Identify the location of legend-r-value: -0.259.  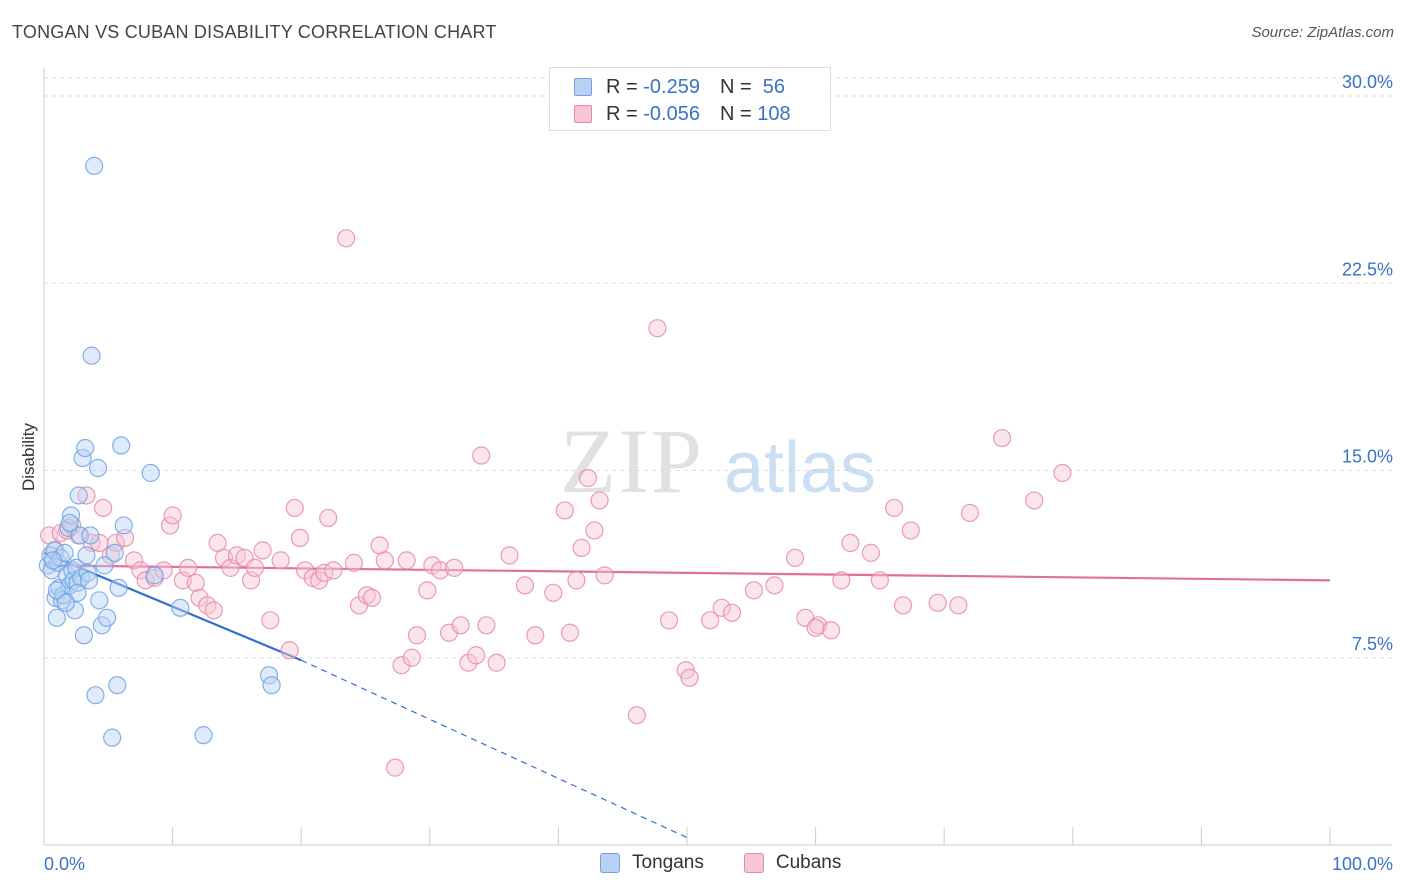
(671, 86).